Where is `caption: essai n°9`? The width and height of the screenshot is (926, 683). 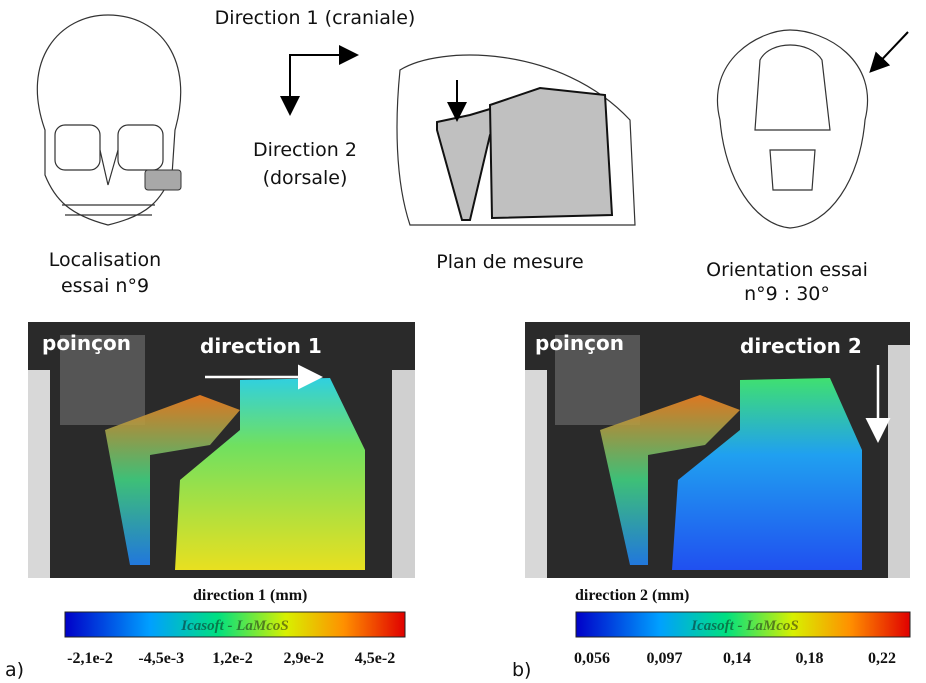 caption: essai n°9 is located at coordinates (105, 286).